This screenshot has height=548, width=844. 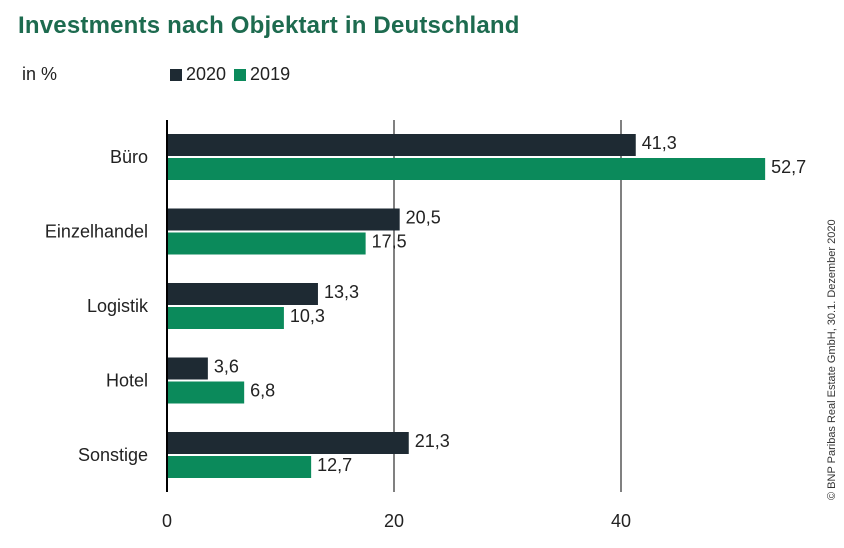 I want to click on value-label-2020-hotel: 3,6, so click(x=226, y=366).